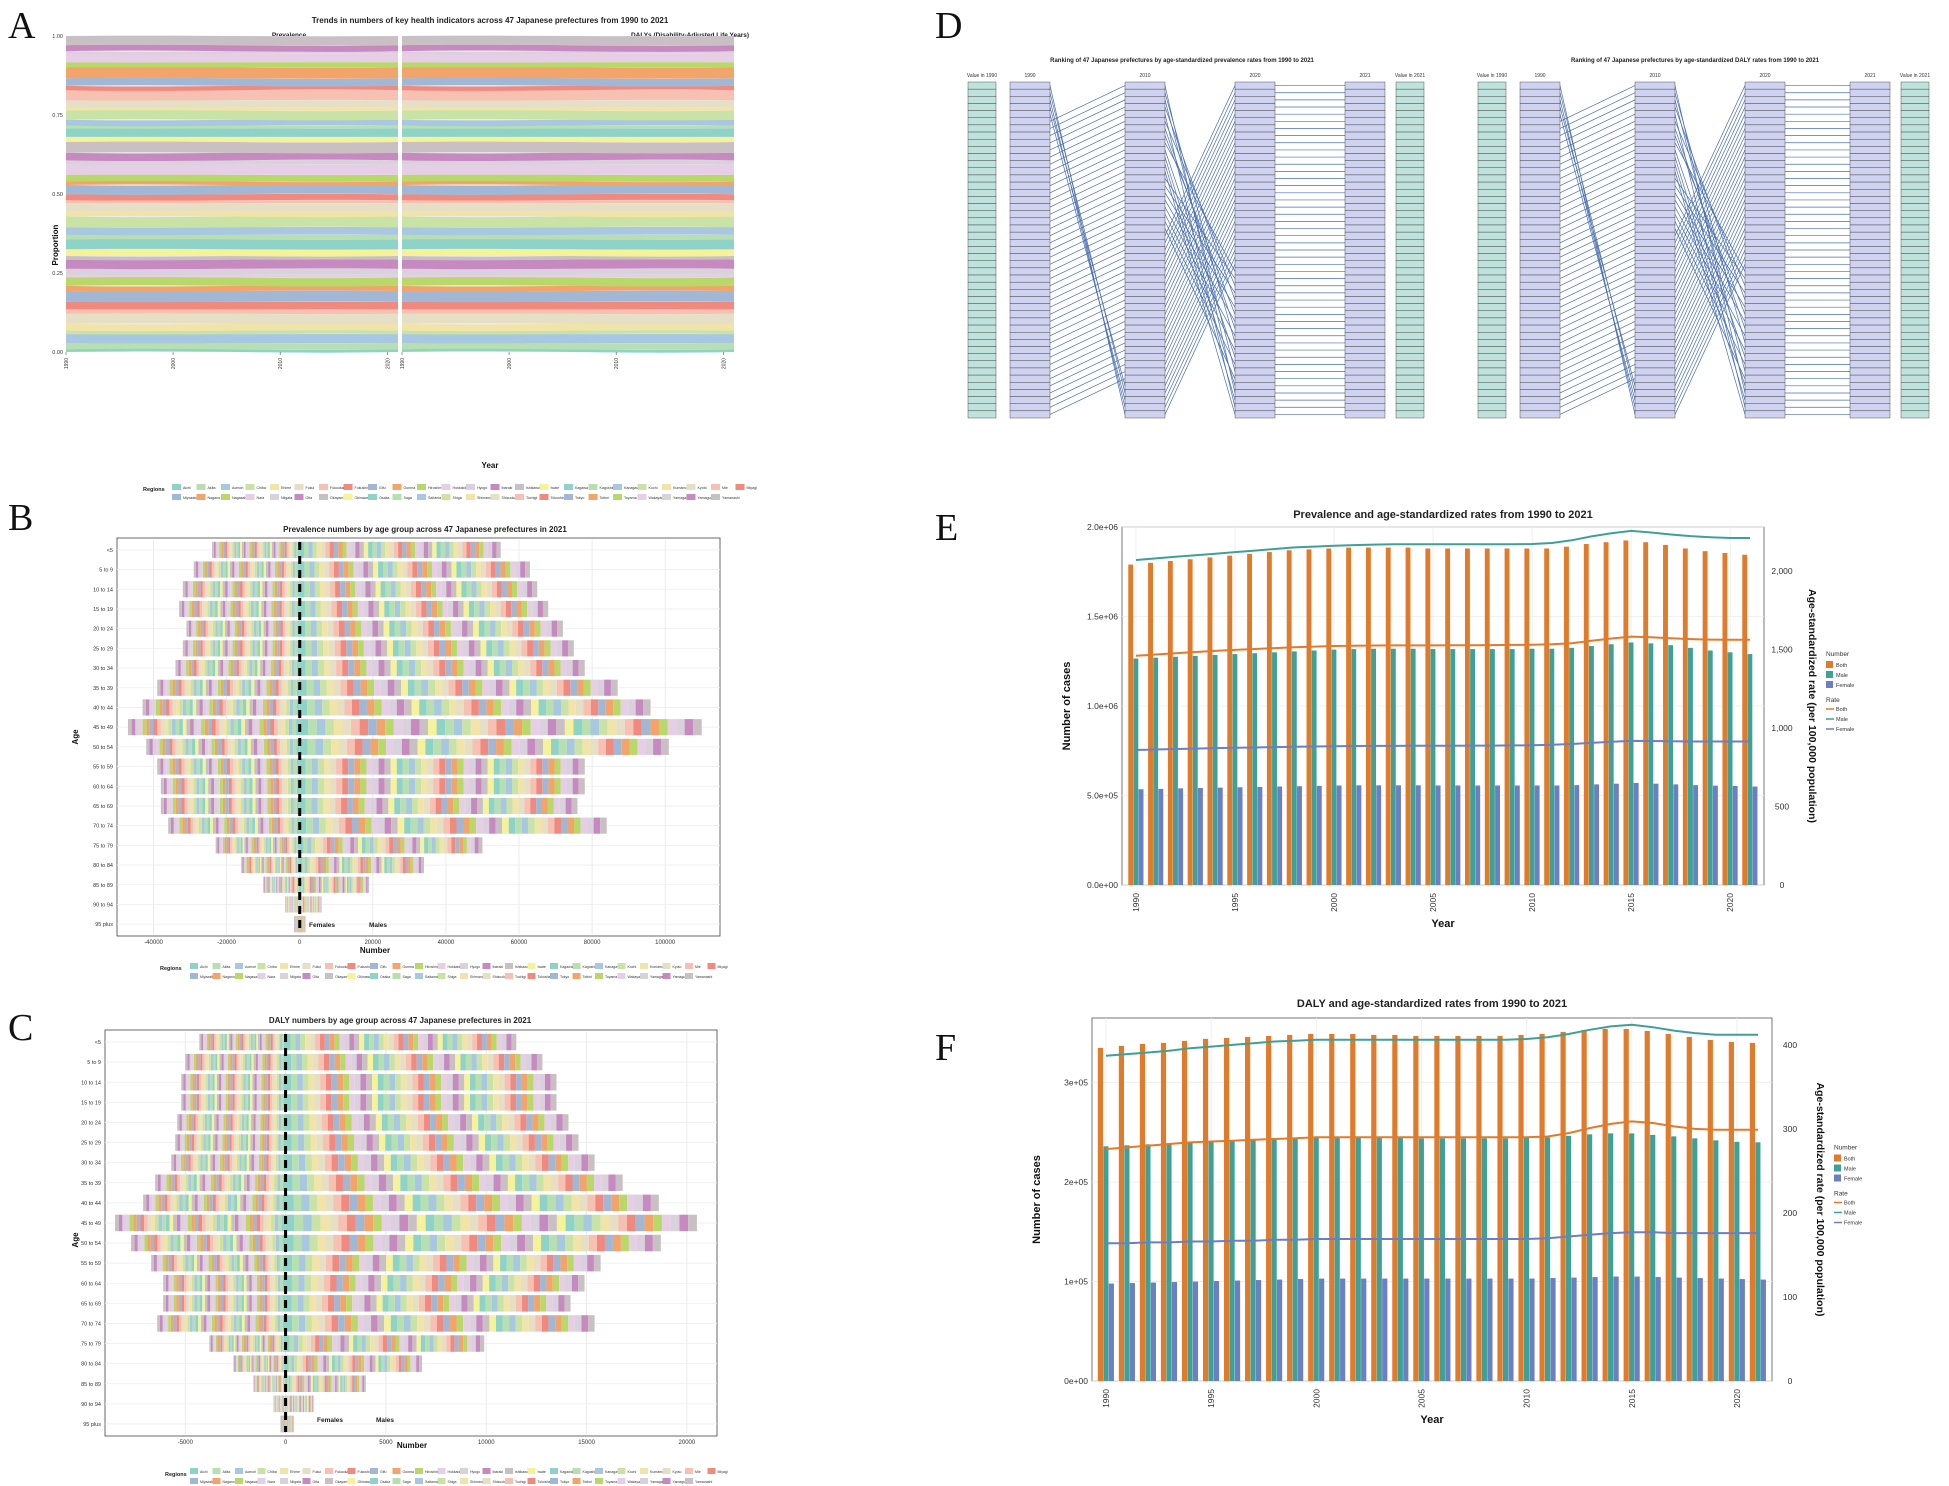 Image resolution: width=1949 pixels, height=1486 pixels. I want to click on male-segment-ibaraki, so click(375, 628).